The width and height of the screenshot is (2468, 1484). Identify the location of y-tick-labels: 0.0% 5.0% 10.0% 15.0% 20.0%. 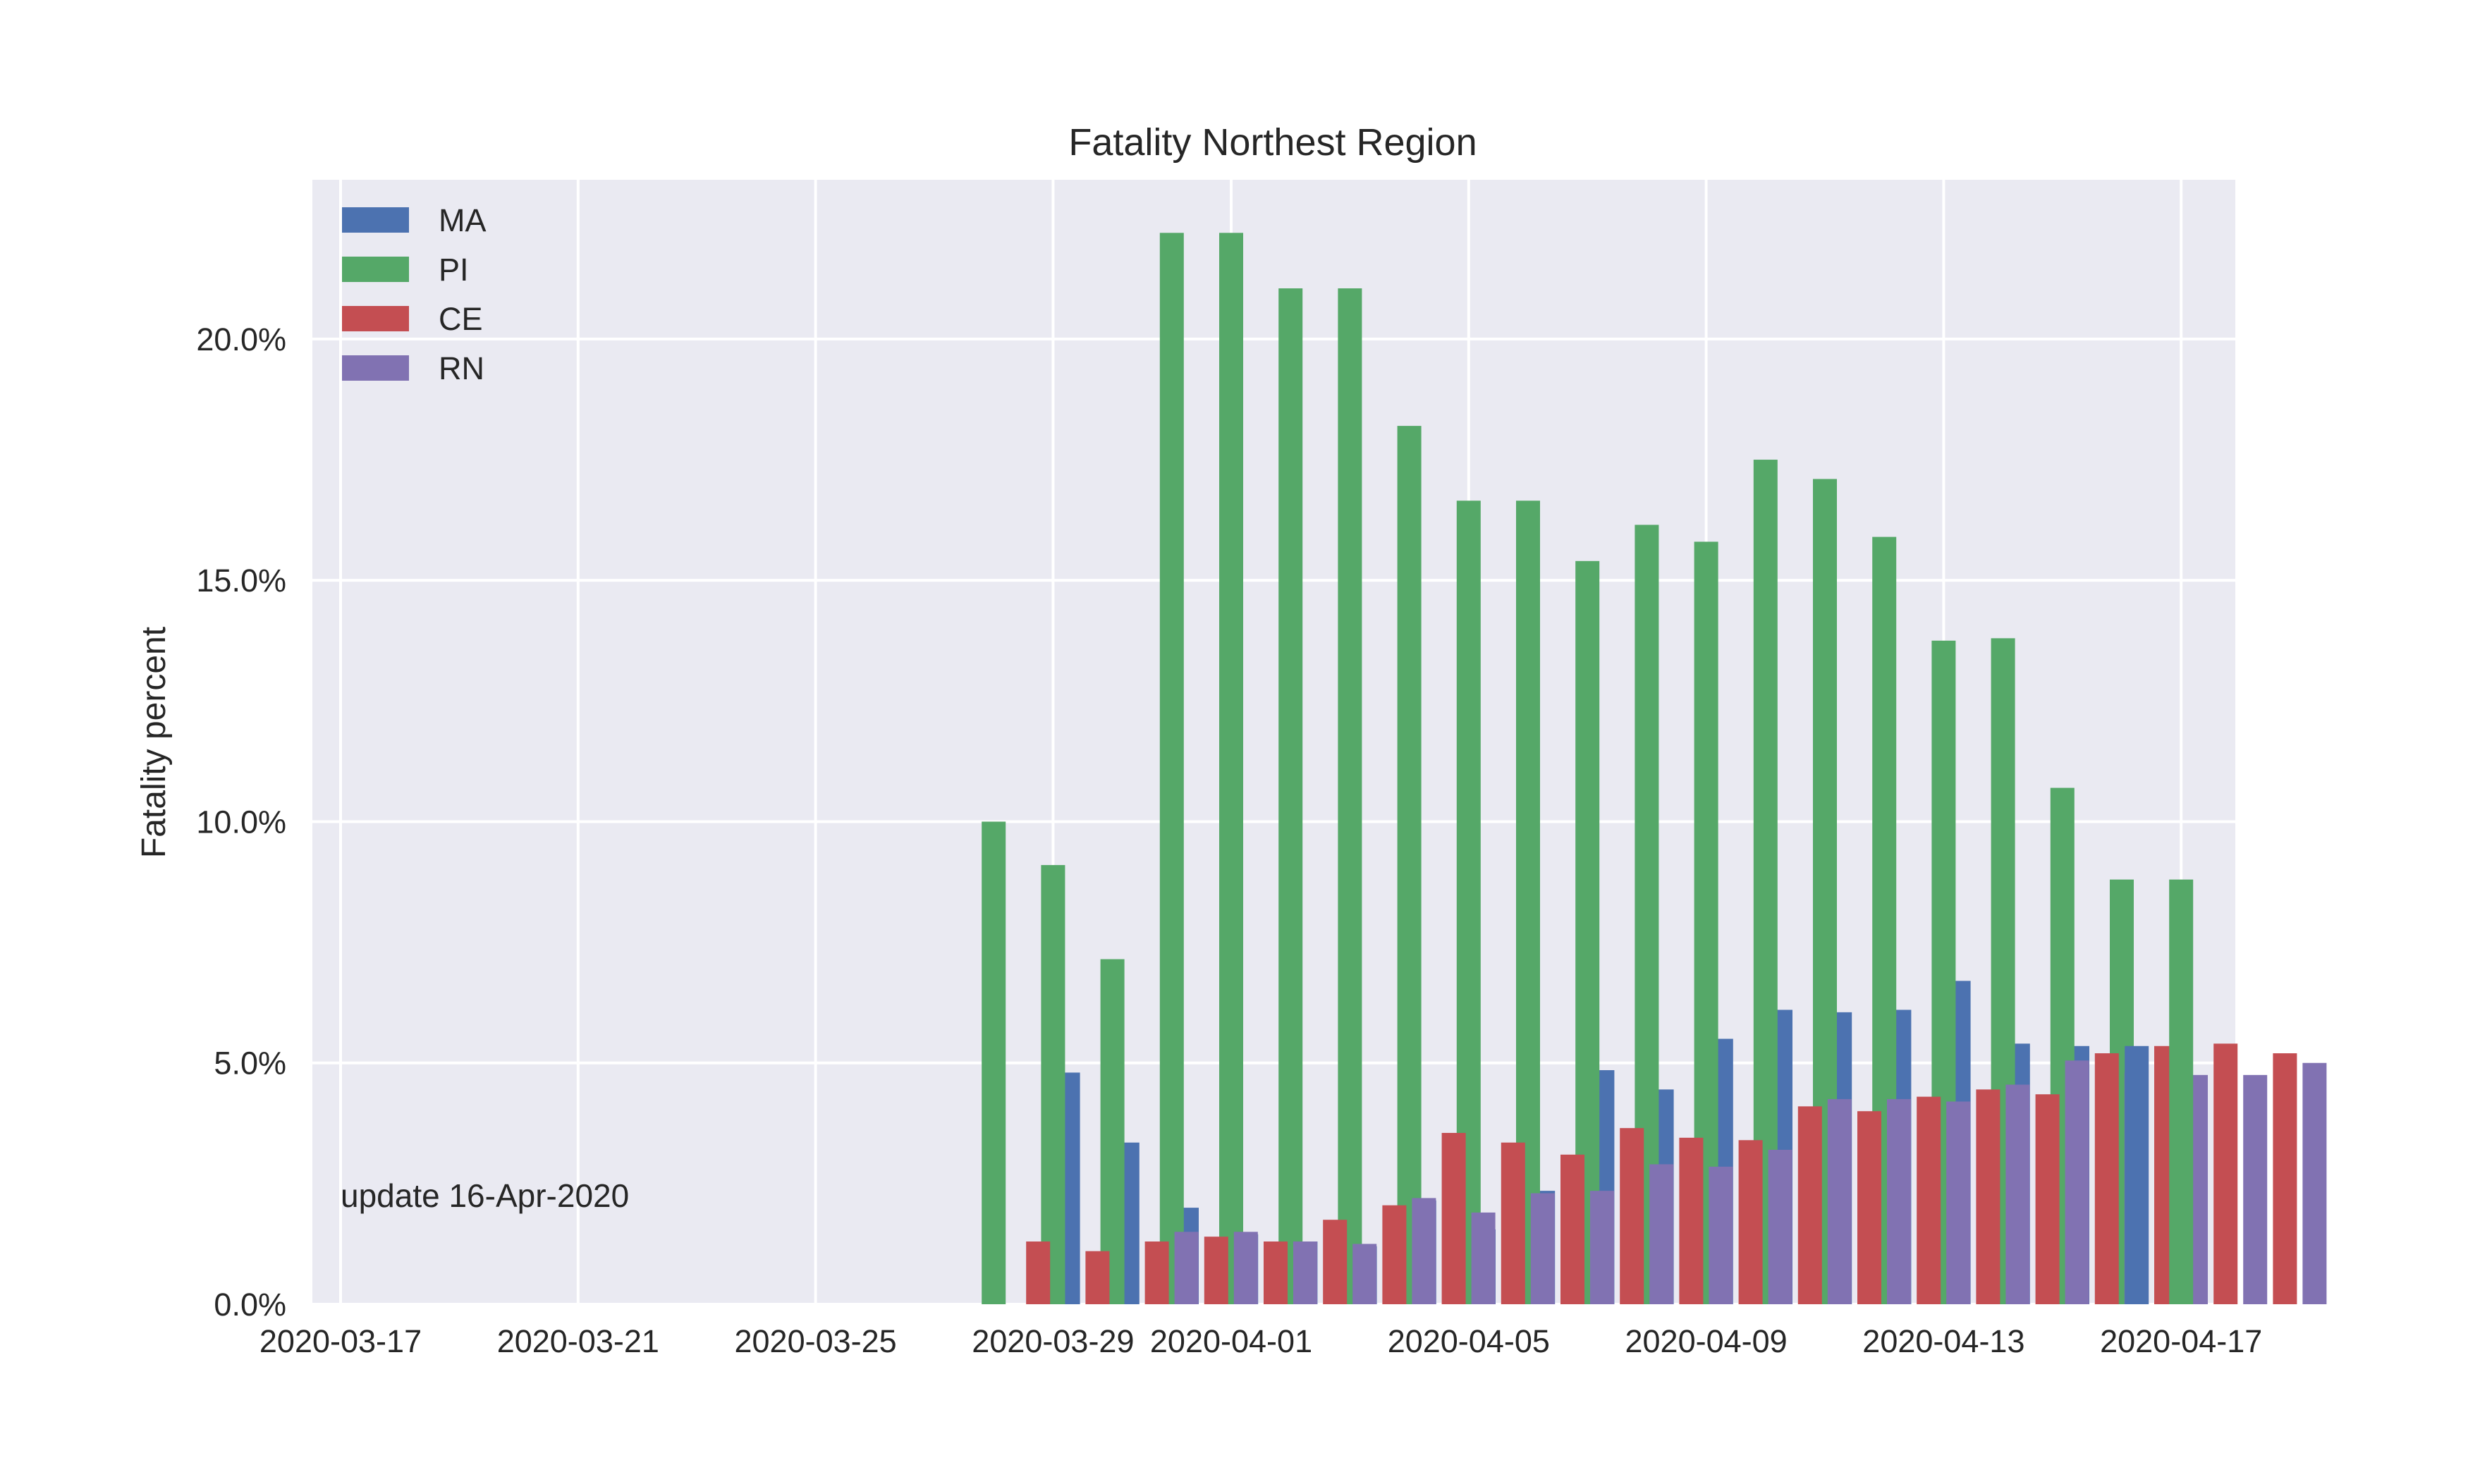
(241, 822).